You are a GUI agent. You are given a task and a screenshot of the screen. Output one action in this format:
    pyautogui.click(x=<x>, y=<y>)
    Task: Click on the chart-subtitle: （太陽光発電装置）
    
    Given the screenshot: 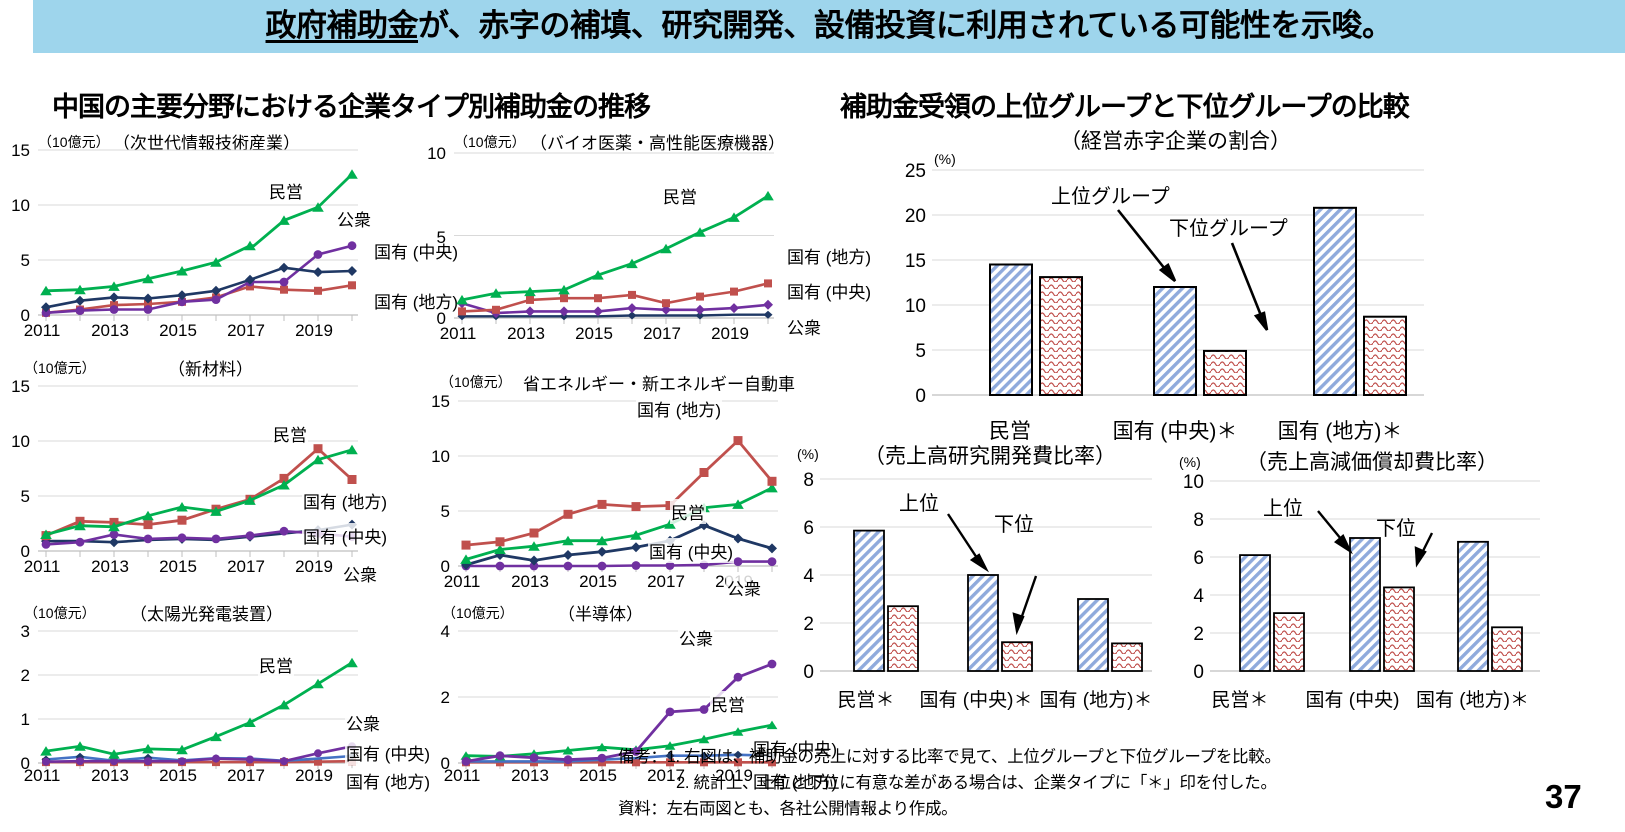 What is the action you would take?
    pyautogui.click(x=206, y=614)
    